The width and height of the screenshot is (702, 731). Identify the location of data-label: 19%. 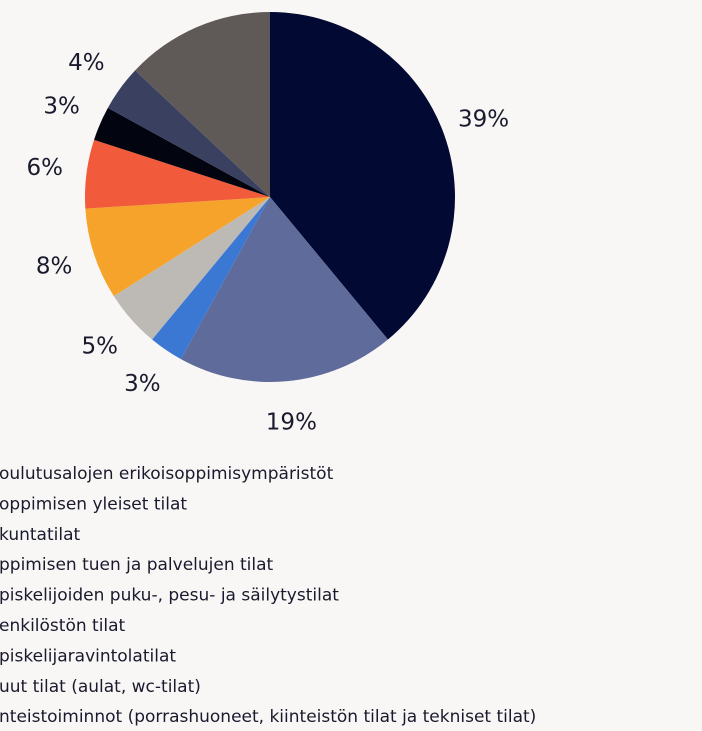
(291, 422).